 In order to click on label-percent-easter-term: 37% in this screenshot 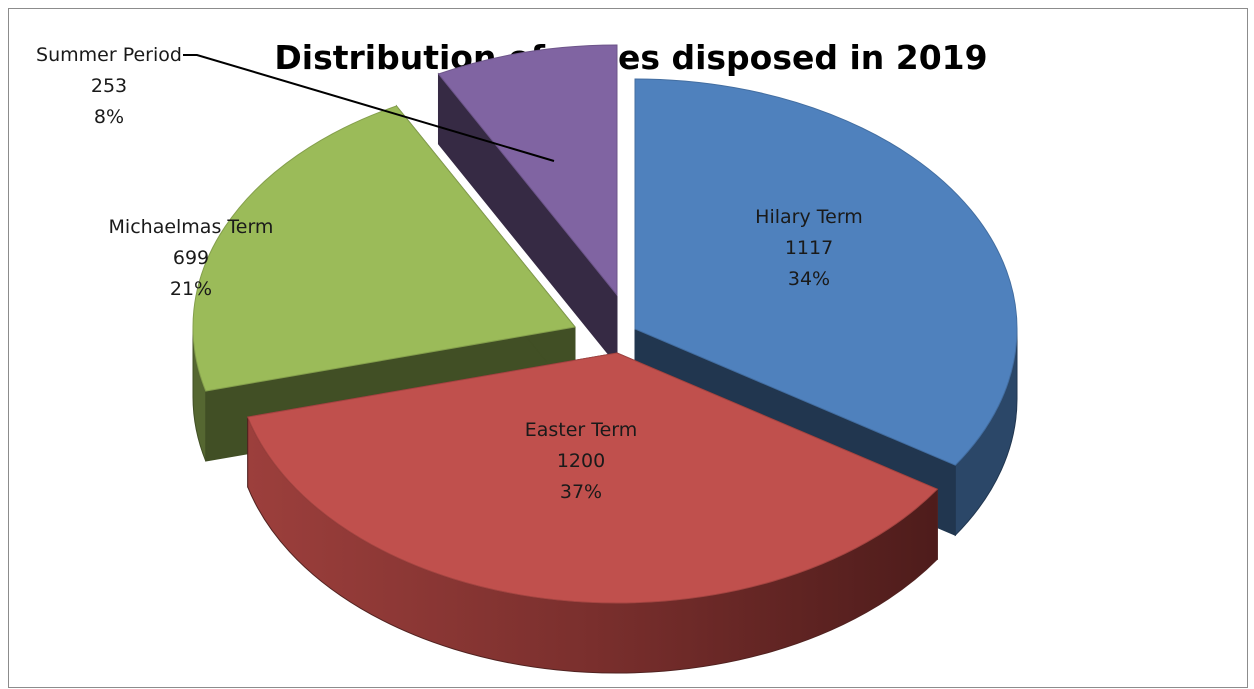, I will do `click(581, 492)`.